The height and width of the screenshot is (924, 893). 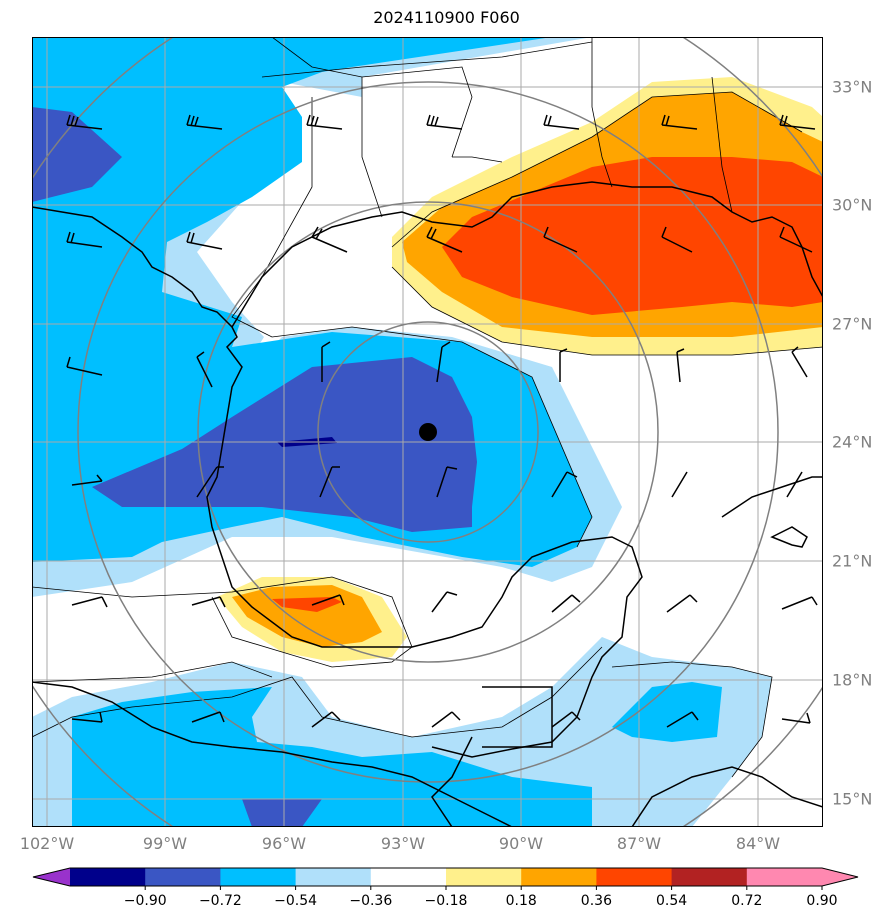 I want to click on colorbar-tick-label: 0.72, so click(x=747, y=901).